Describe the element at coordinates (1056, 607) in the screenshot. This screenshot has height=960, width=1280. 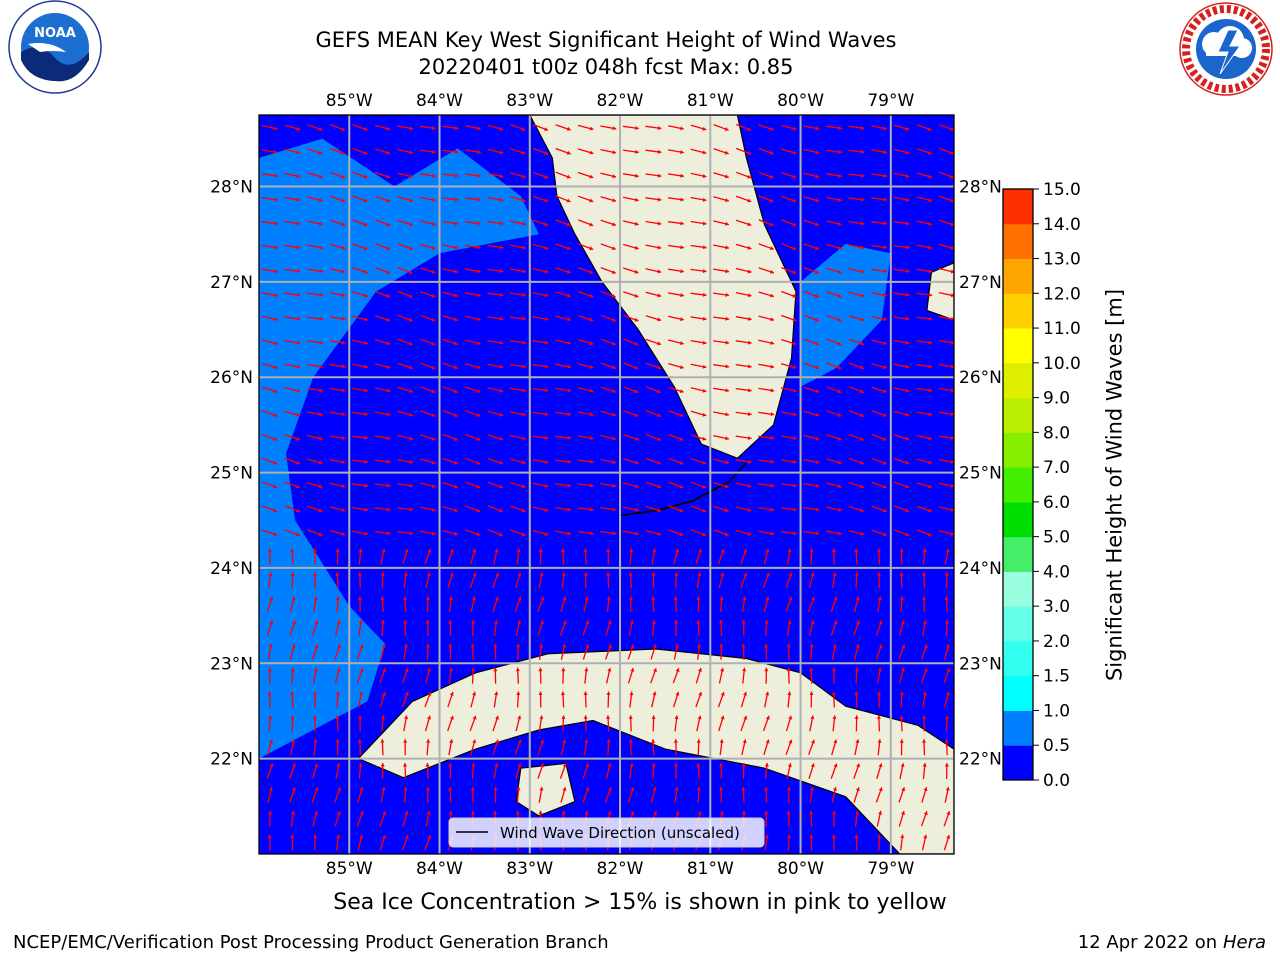
I see `colorbar-tick-label: 3.0` at that location.